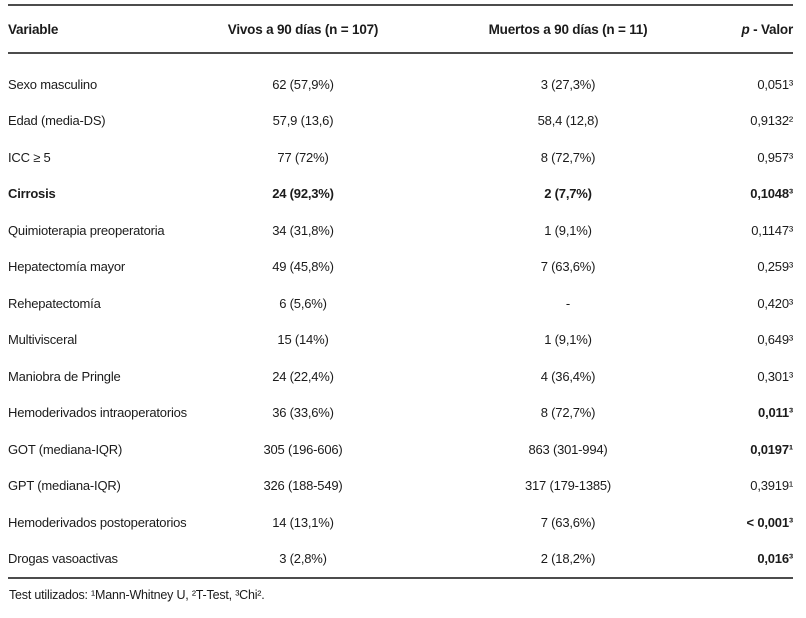  I want to click on cell-vivos: 15 (14%), so click(303, 340).